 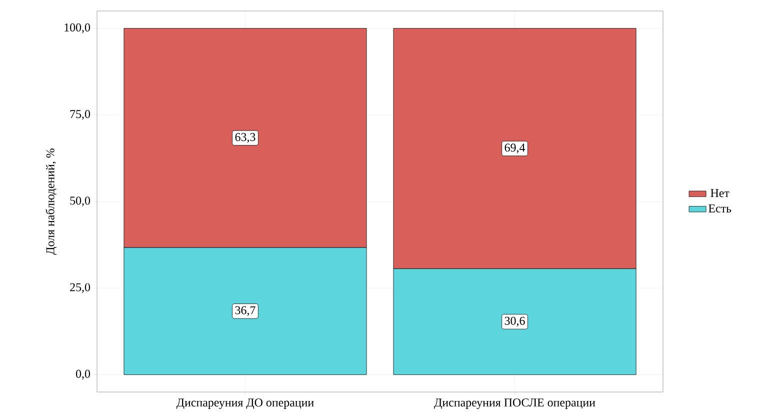 I want to click on y-axis-title: Доля наблюдений, %, so click(x=51, y=201).